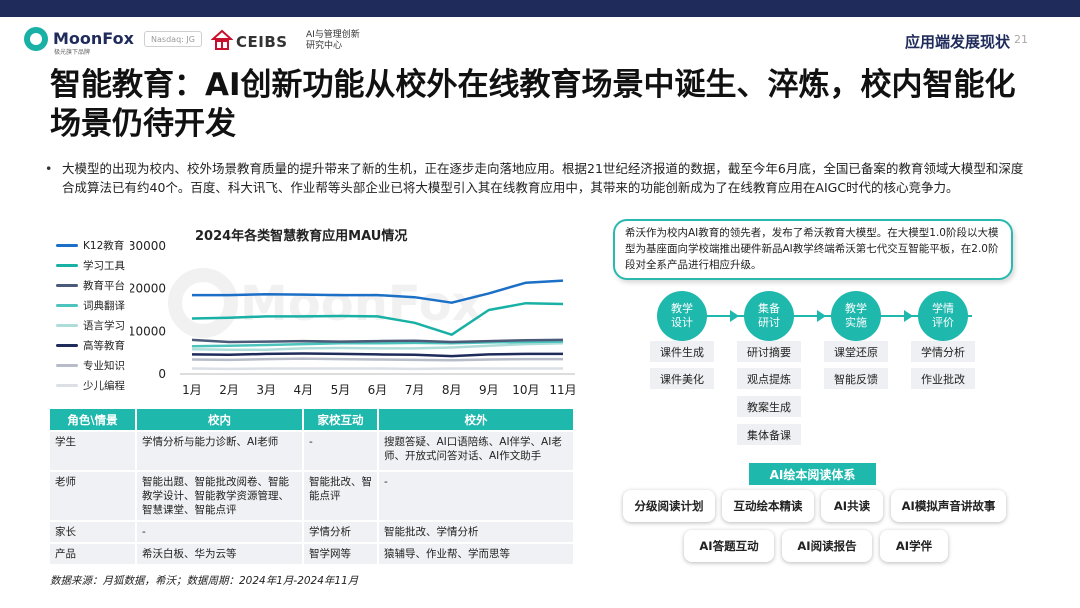  Describe the element at coordinates (540, 8) in the screenshot. I see `top-bar` at that location.